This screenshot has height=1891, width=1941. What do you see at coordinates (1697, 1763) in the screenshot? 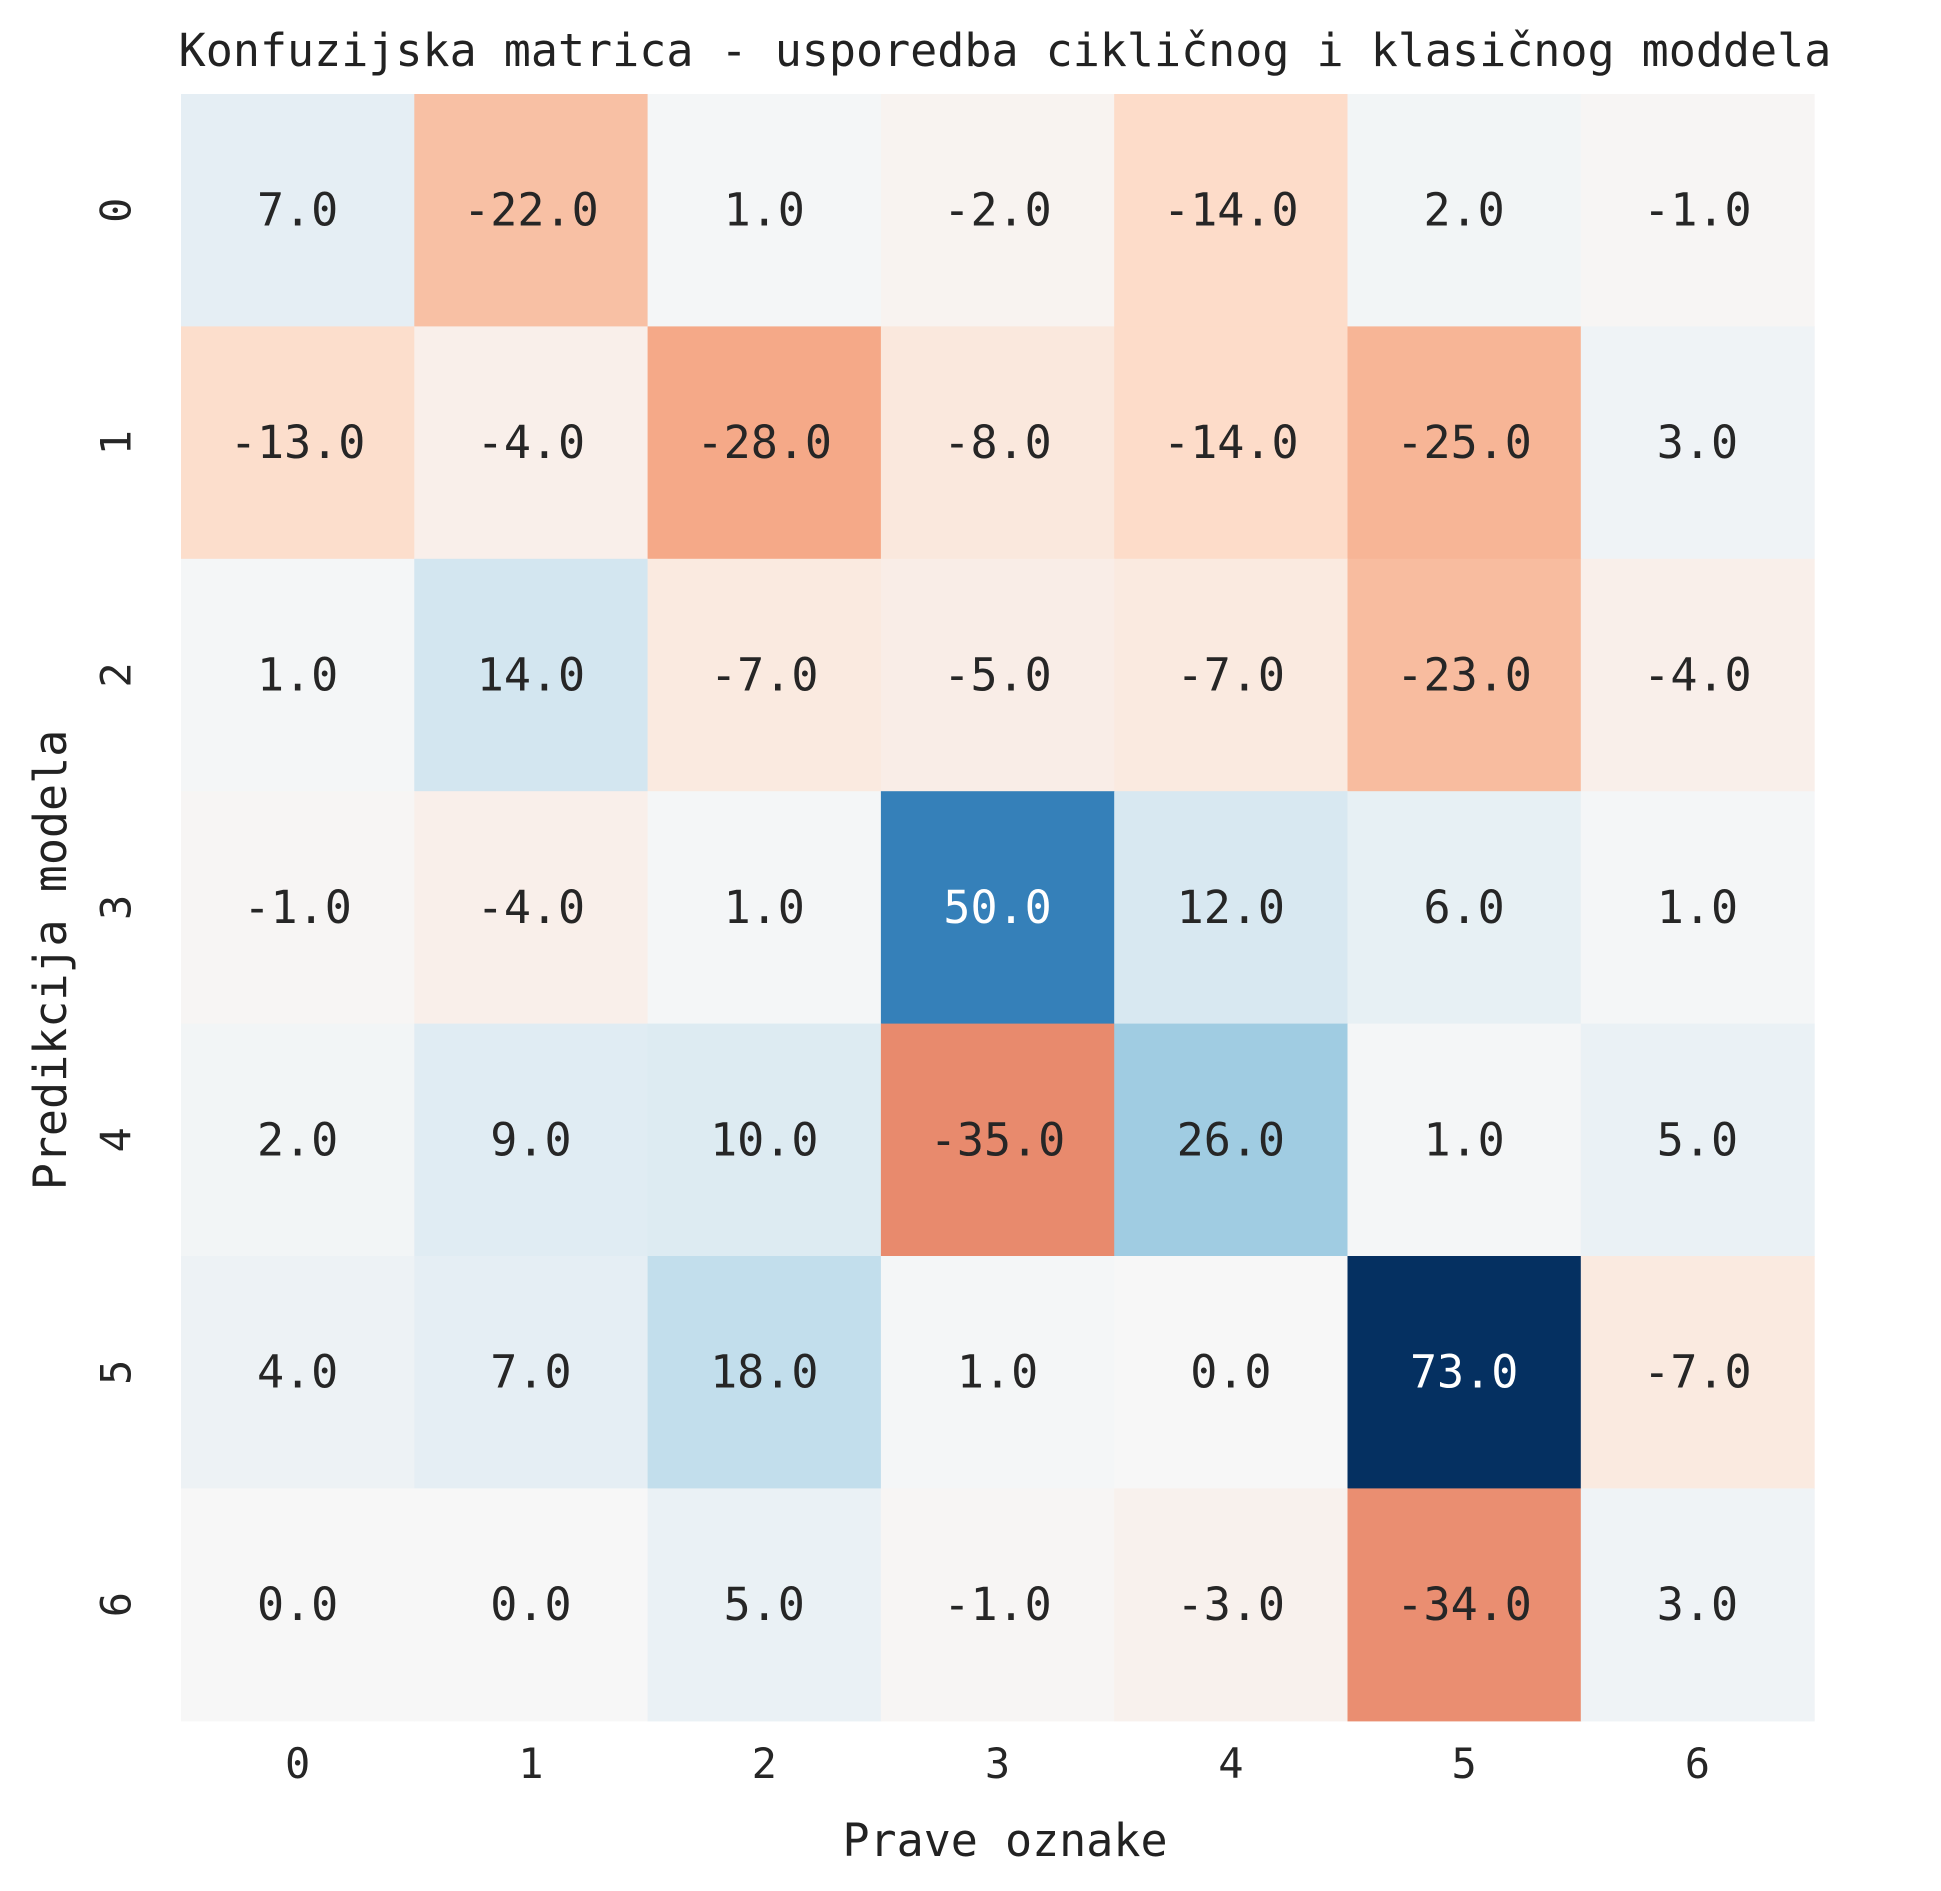
I see `x-tick-label: 6` at bounding box center [1697, 1763].